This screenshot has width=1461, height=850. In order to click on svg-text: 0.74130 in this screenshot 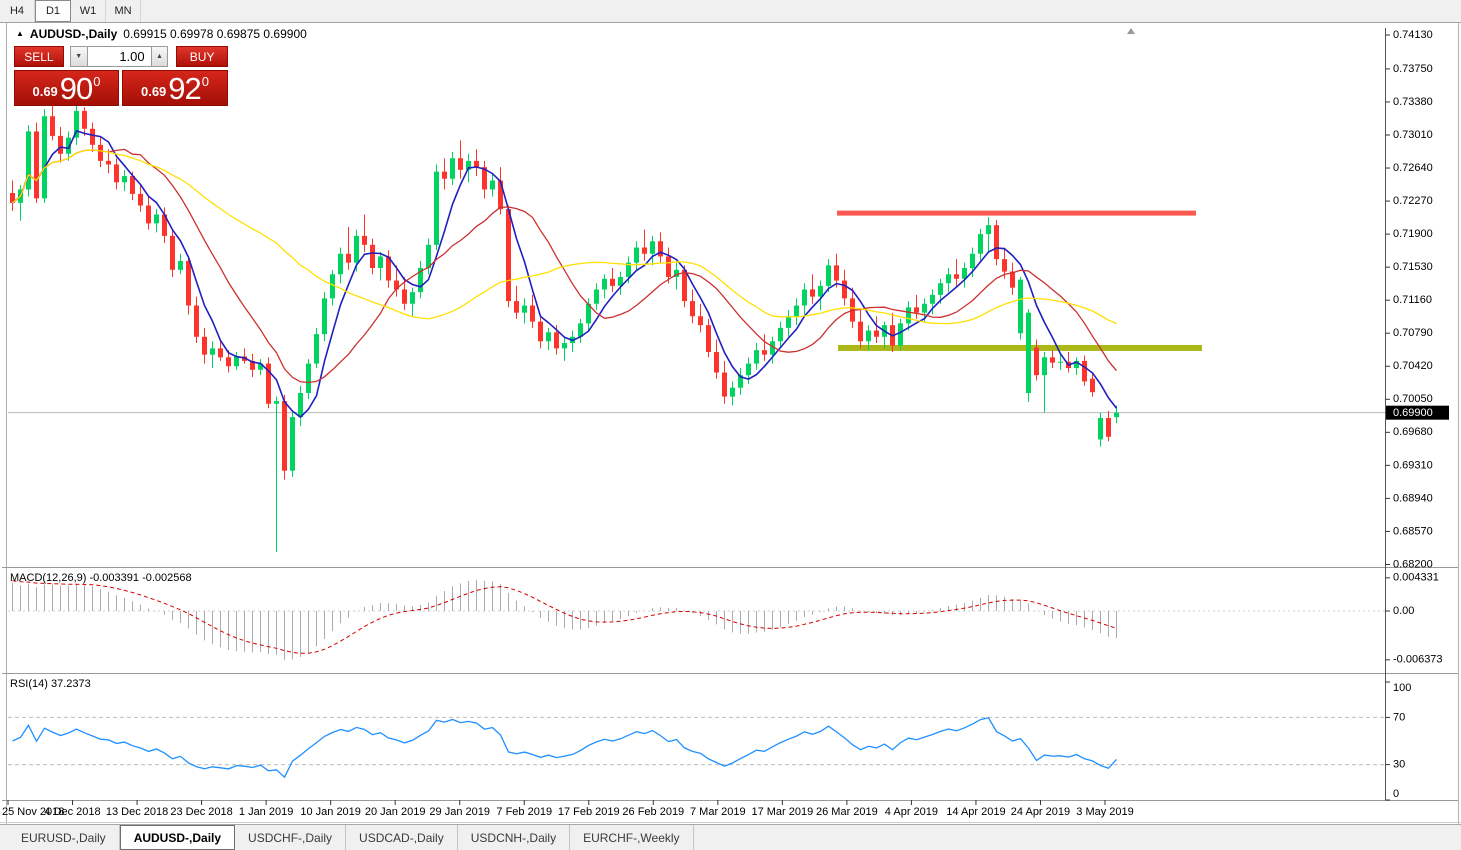, I will do `click(1413, 35)`.